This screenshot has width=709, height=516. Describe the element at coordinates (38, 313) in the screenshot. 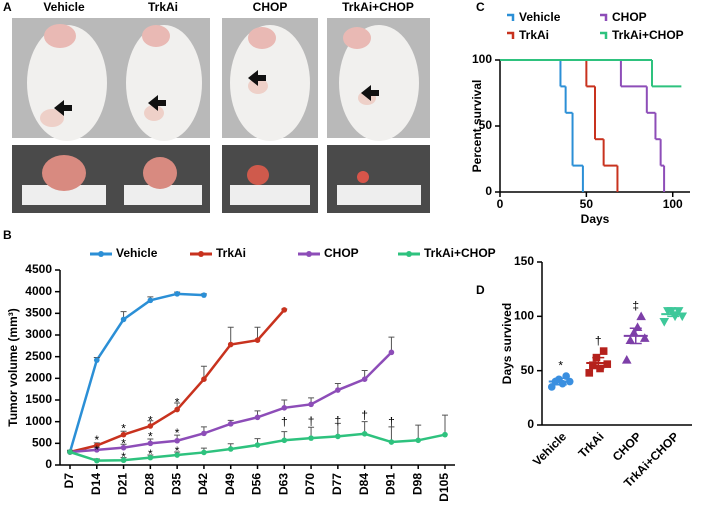

I see `y-tick-label: 3500` at that location.